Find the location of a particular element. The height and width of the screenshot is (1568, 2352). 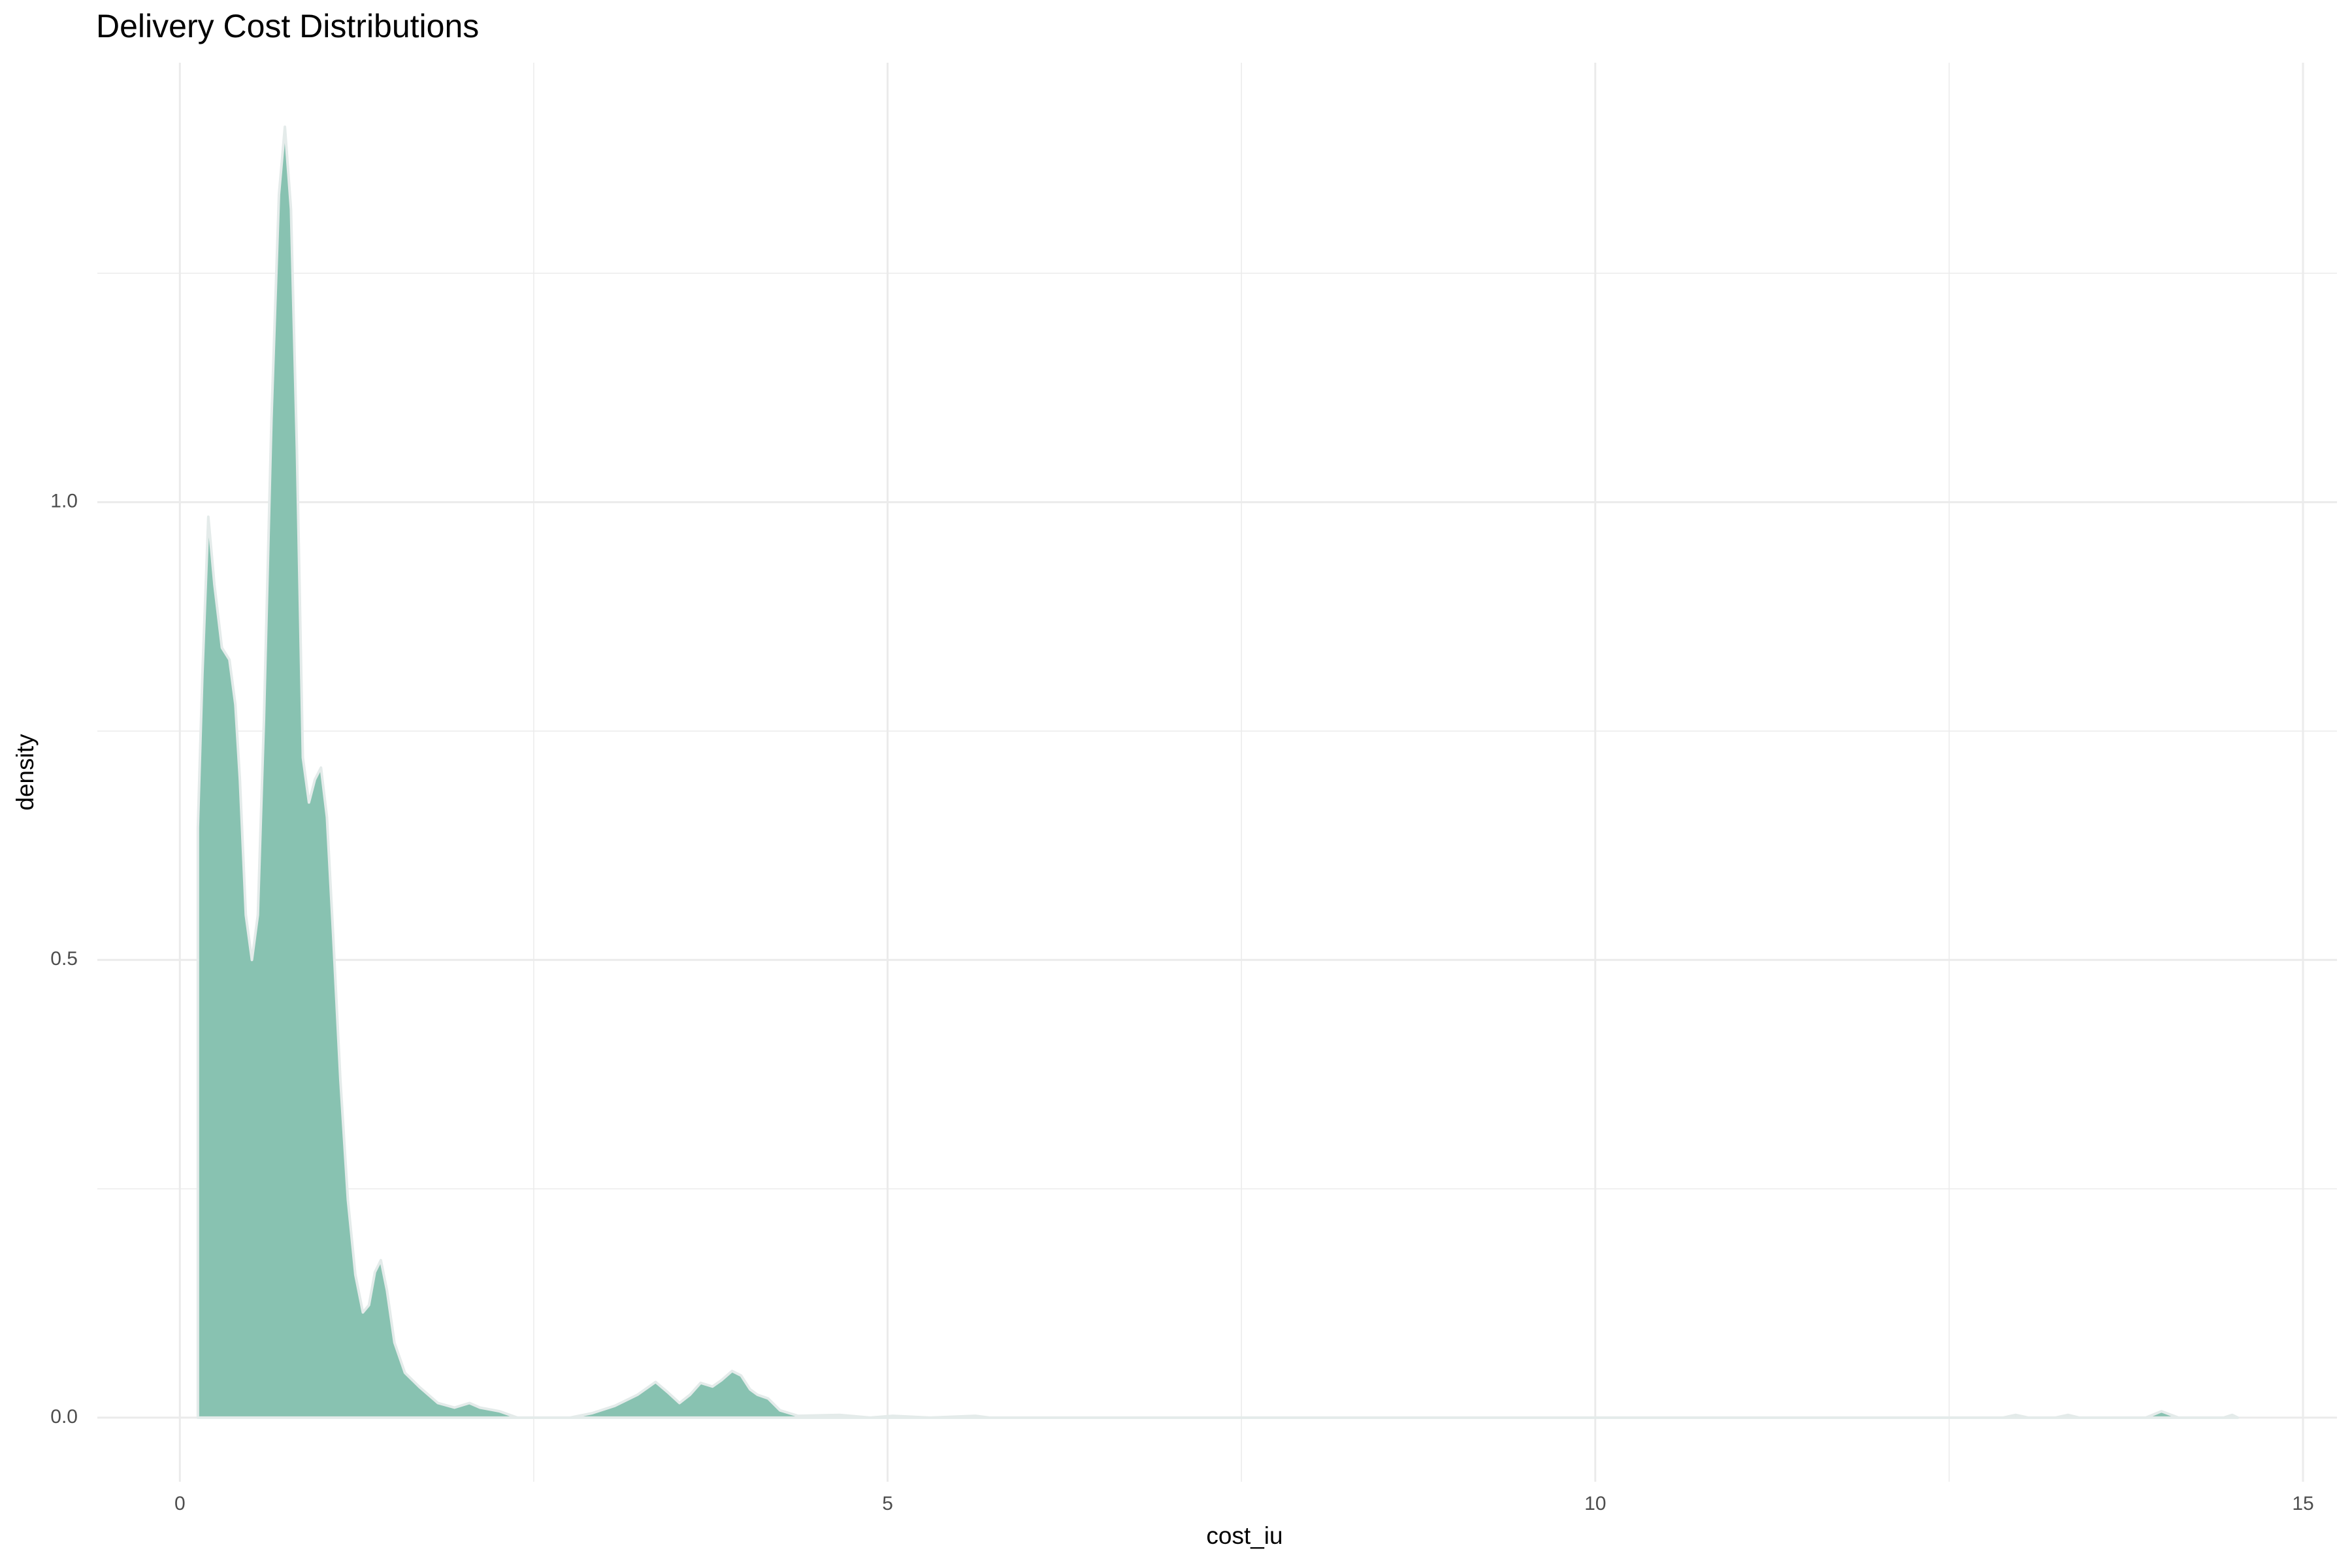

y-axis-title: density is located at coordinates (25, 772).